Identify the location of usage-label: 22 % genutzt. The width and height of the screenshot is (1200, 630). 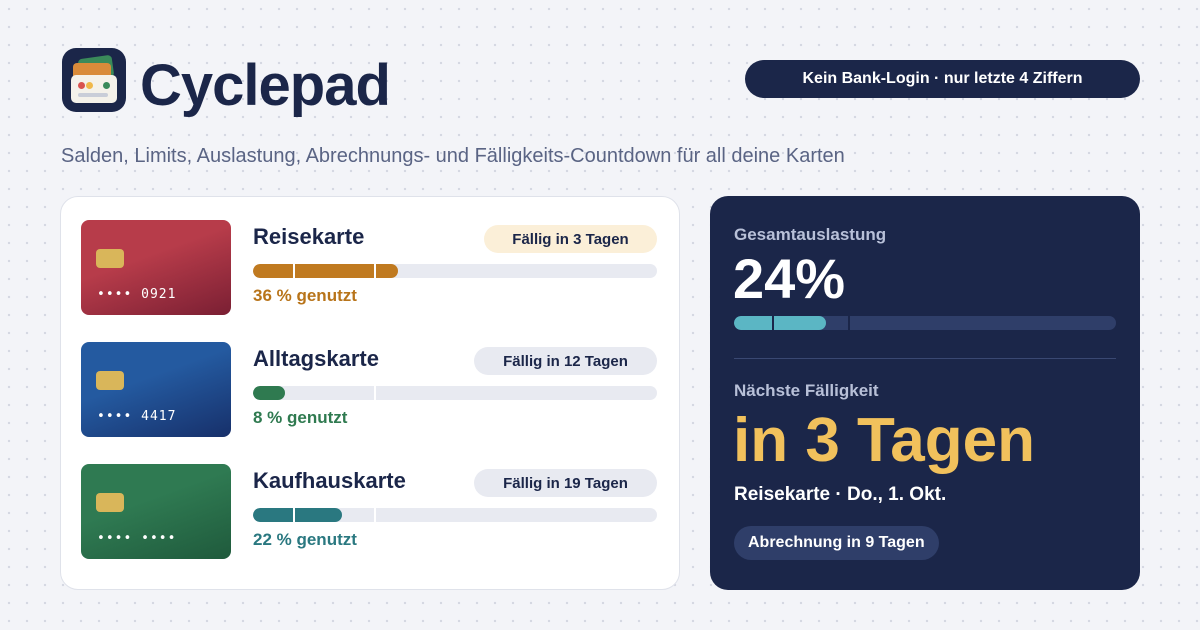
(305, 539).